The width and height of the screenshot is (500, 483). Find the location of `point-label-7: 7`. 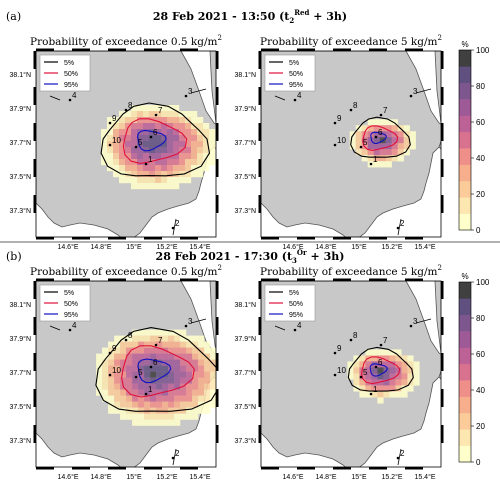

point-label-7: 7 is located at coordinates (160, 110).